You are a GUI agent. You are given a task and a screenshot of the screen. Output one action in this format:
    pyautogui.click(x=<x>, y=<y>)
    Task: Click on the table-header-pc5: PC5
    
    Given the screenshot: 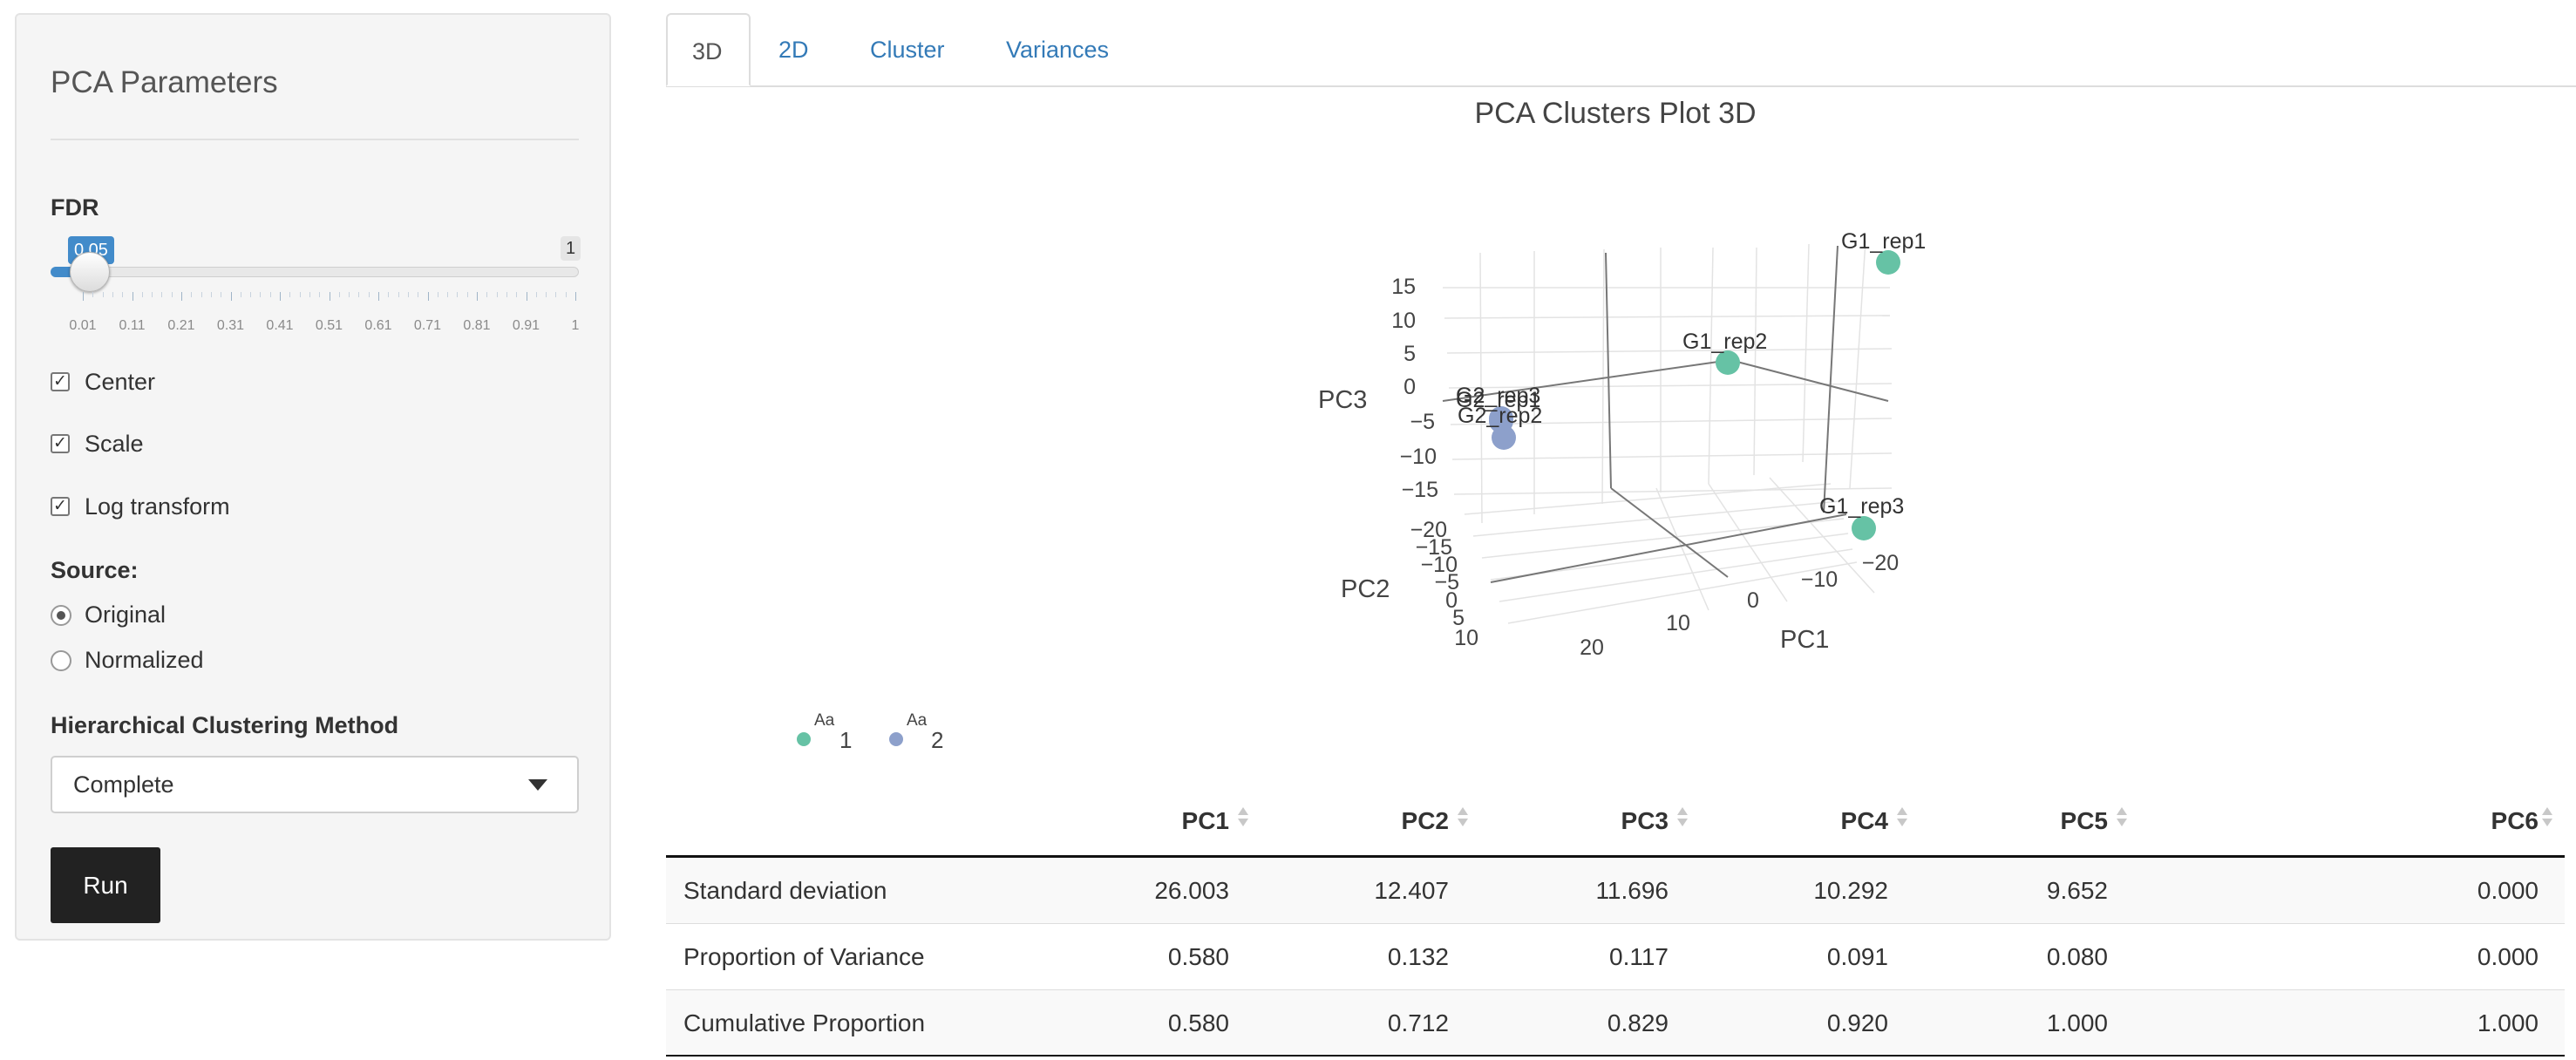 What is the action you would take?
    pyautogui.click(x=2084, y=820)
    